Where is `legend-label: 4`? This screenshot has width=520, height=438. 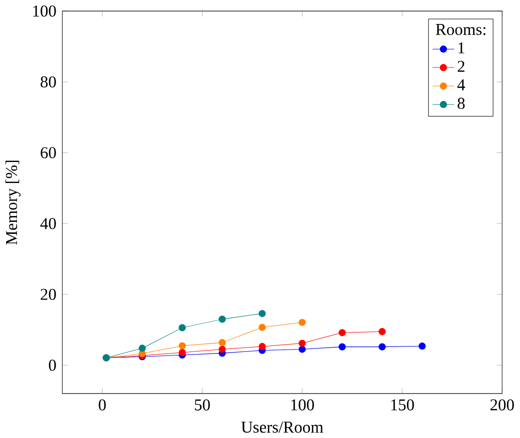
legend-label: 4 is located at coordinates (461, 84).